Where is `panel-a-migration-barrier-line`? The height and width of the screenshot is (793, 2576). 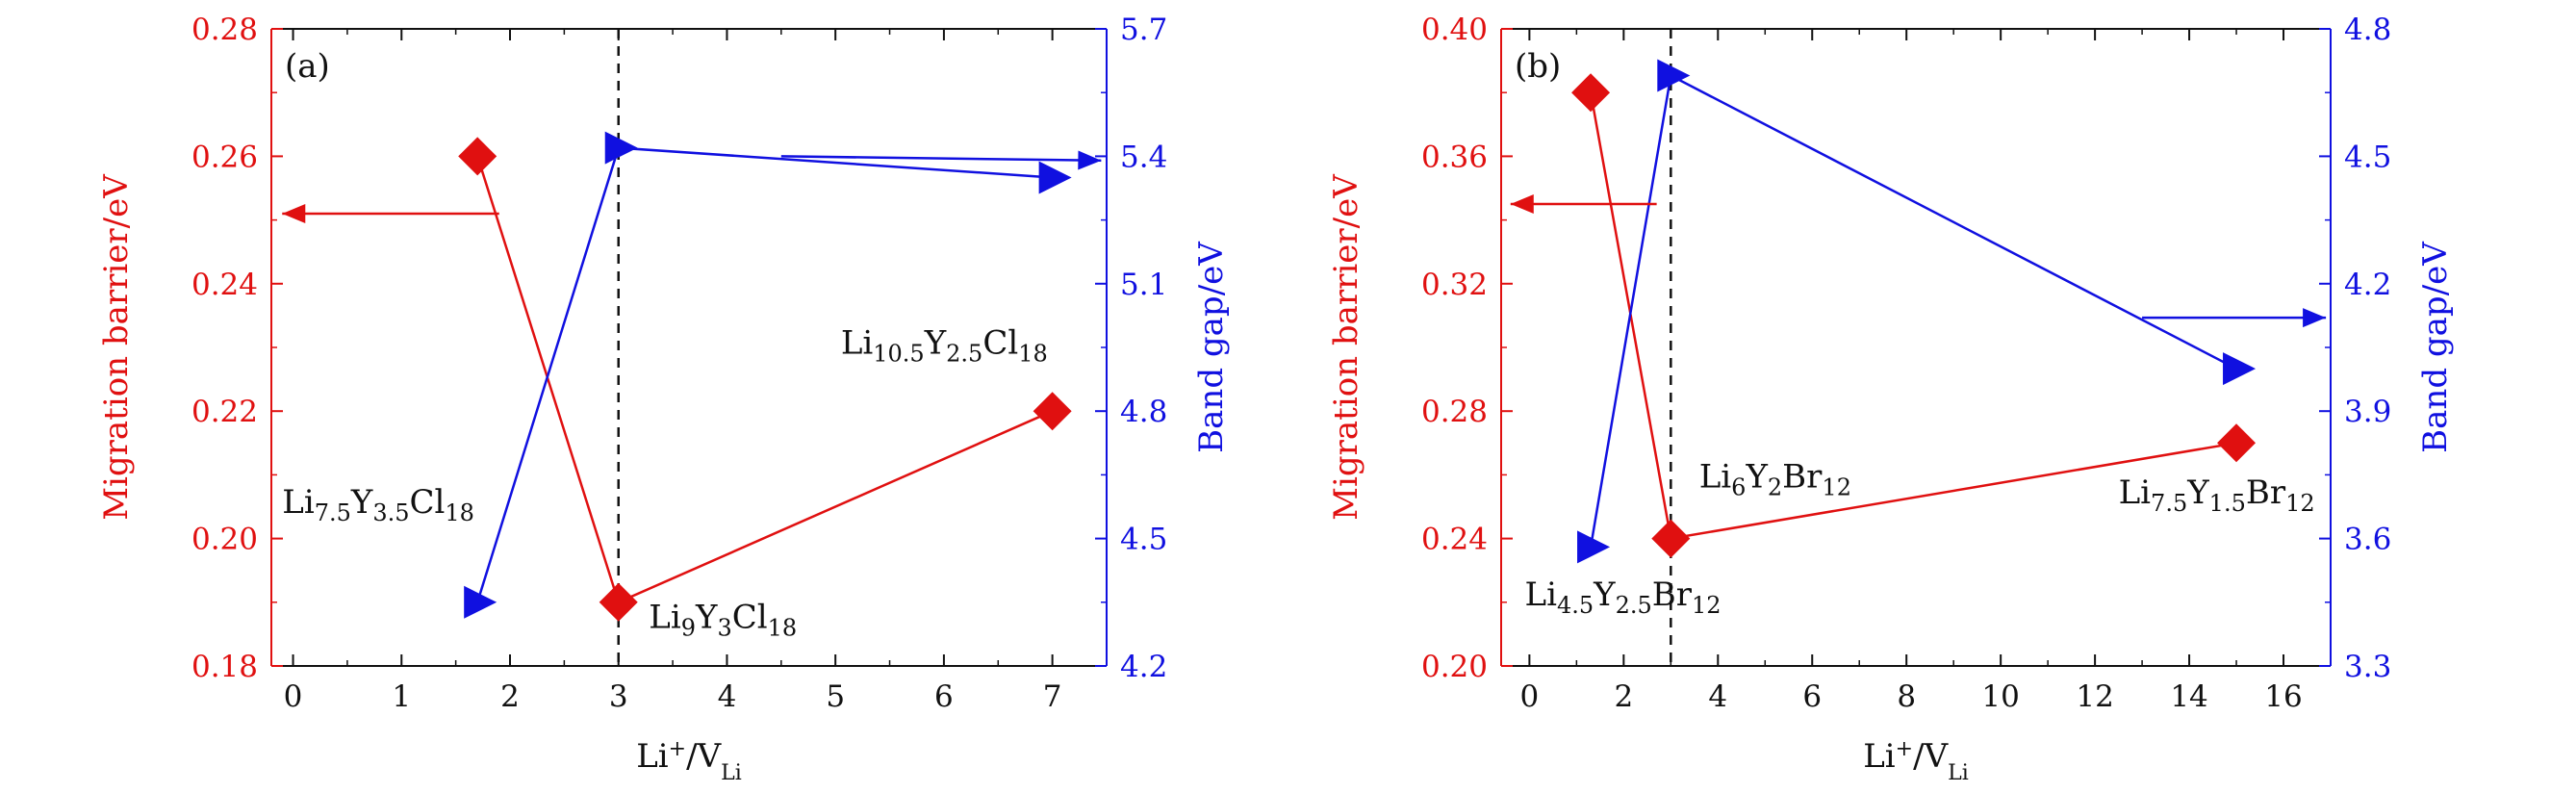 panel-a-migration-barrier-line is located at coordinates (764, 380).